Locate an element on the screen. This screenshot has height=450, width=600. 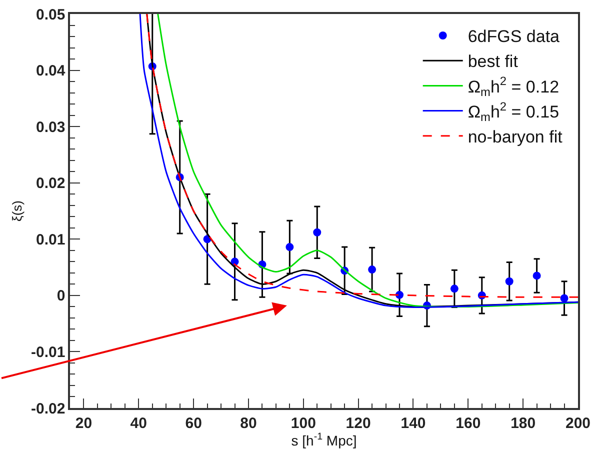
x-tick-label: 200 is located at coordinates (578, 423).